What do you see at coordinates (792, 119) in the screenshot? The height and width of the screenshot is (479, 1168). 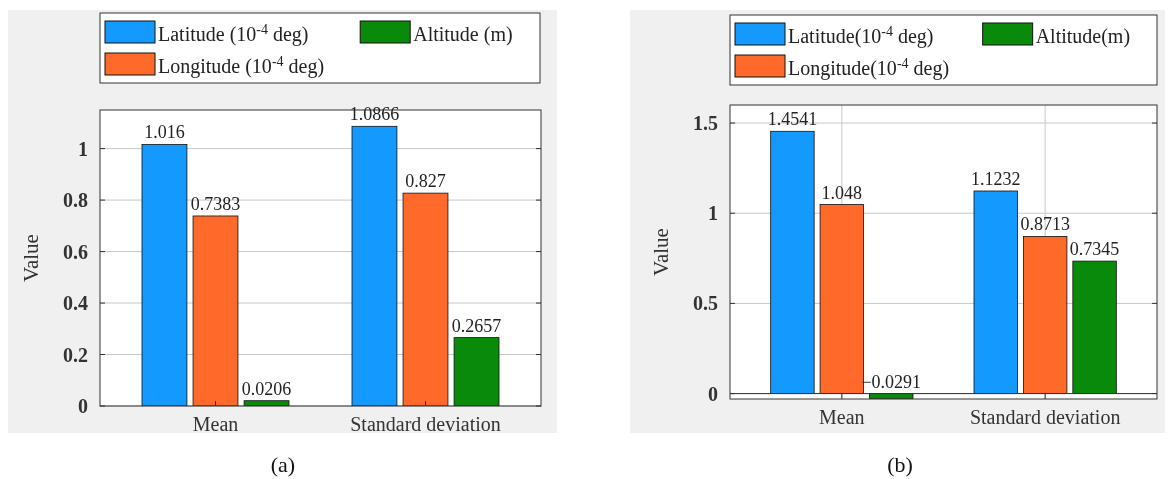 I see `data-label: 1.4541` at bounding box center [792, 119].